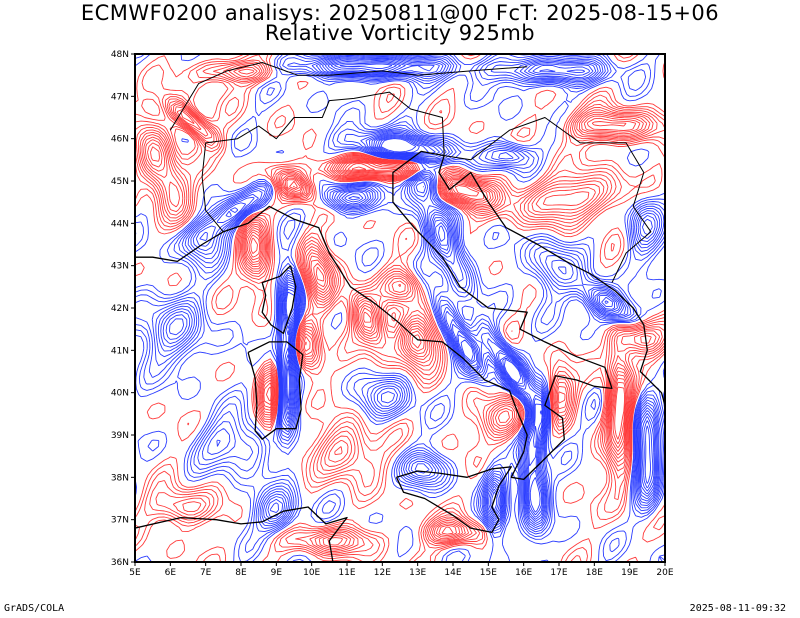 The image size is (800, 618). Describe the element at coordinates (453, 500) in the screenshot. I see `coast-sicily` at that location.